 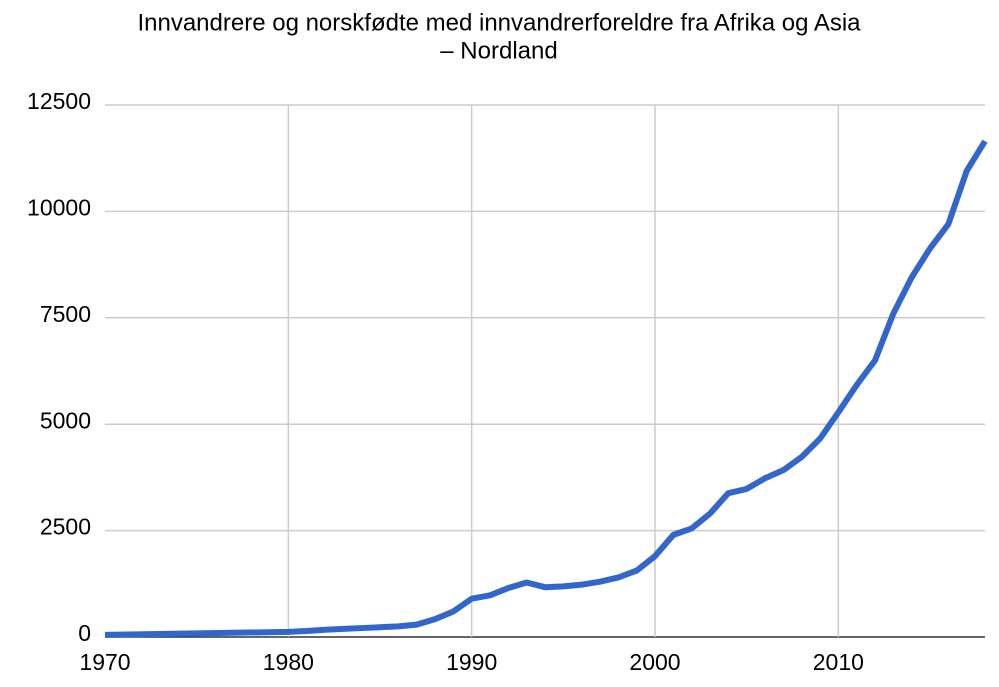 I want to click on y-tick-label: 0, so click(x=84, y=633).